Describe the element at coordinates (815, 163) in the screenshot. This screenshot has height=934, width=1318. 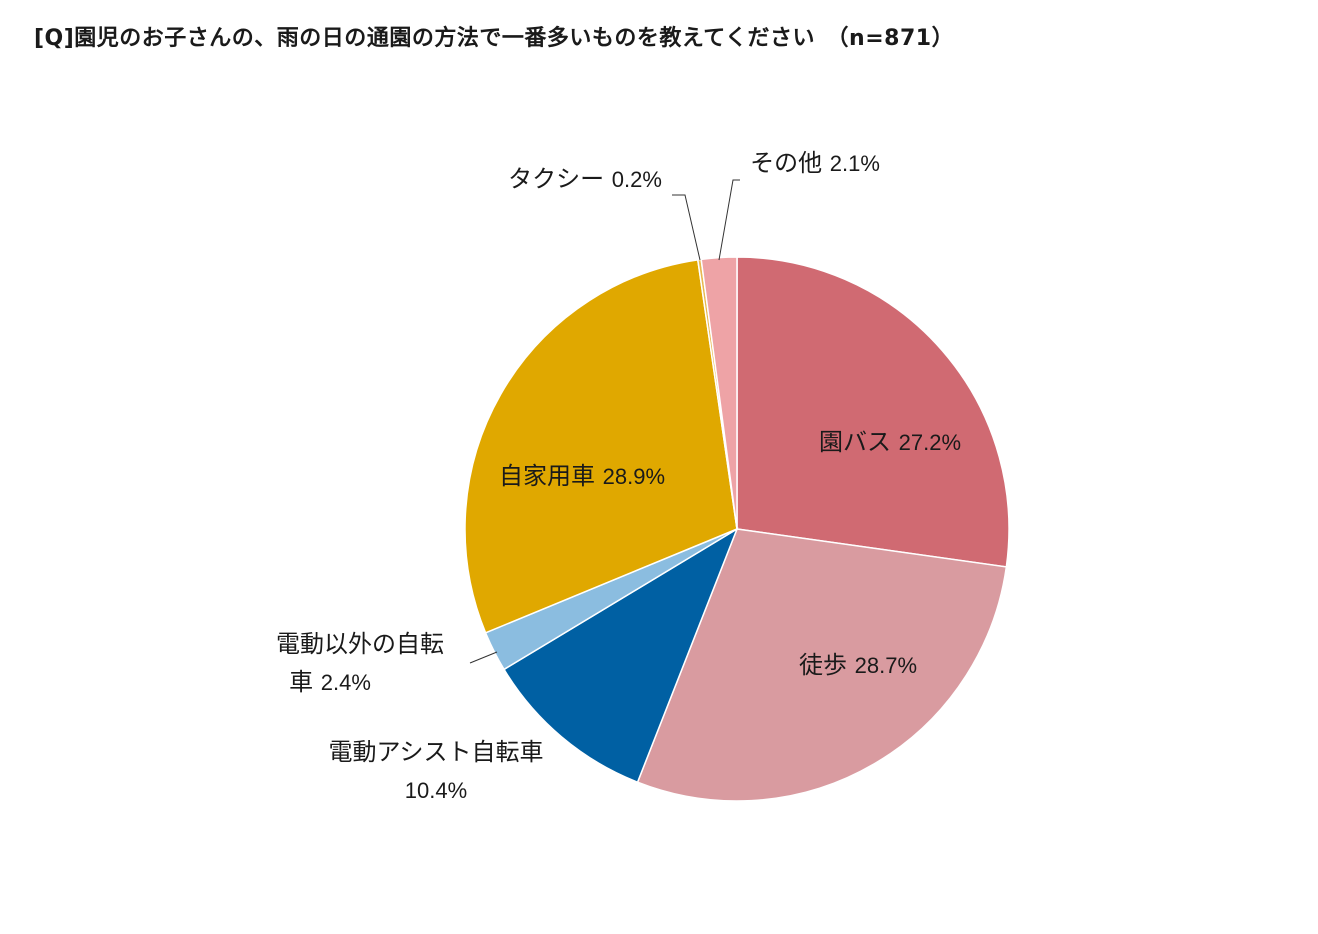
I see `slice-label-6: その他 2.1%` at that location.